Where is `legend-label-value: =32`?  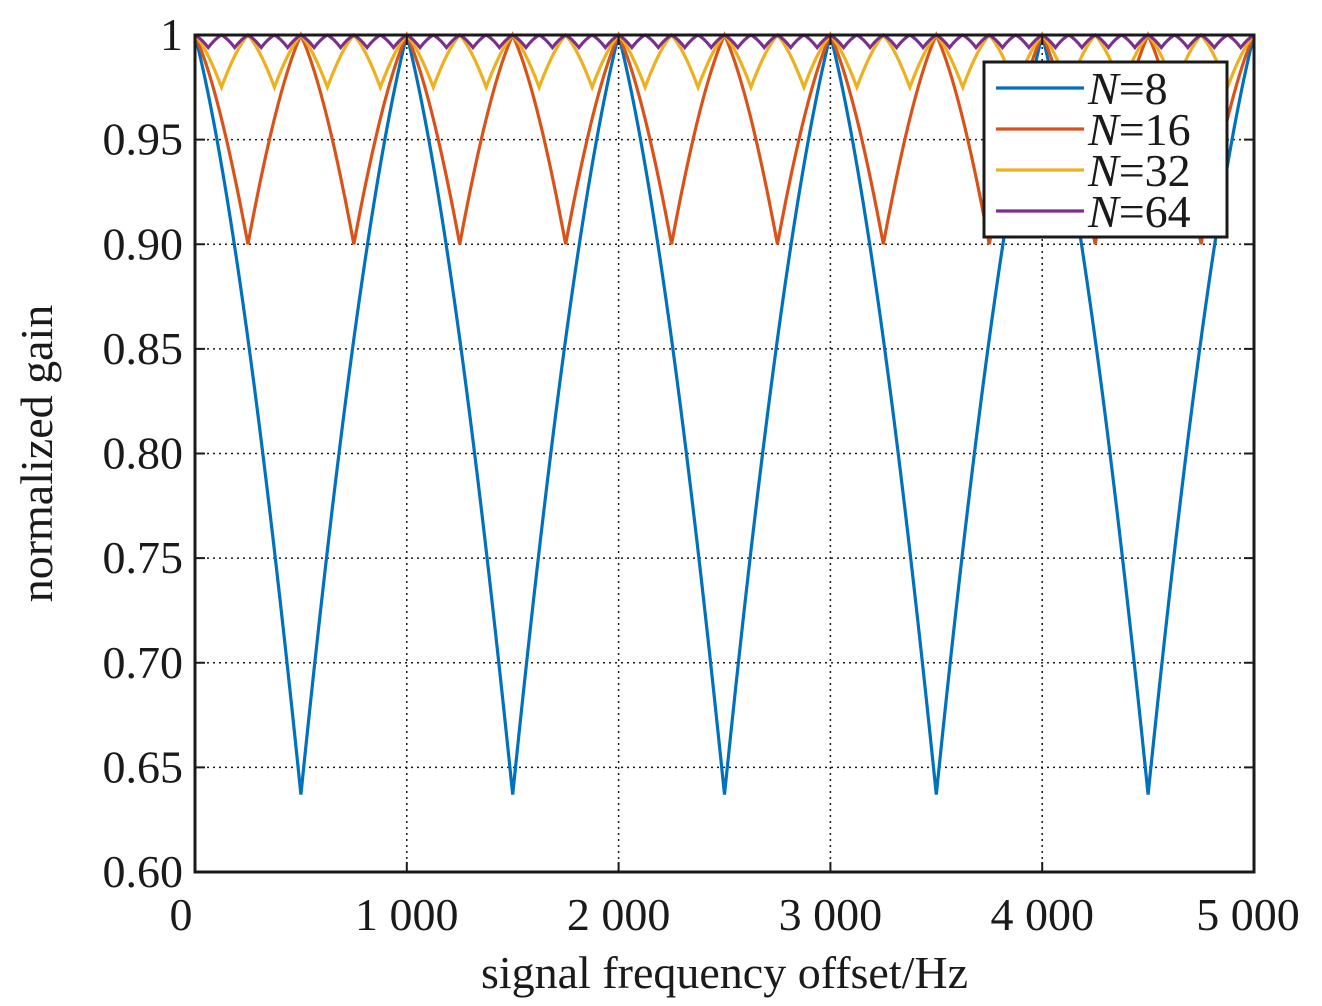
legend-label-value: =32 is located at coordinates (1155, 170).